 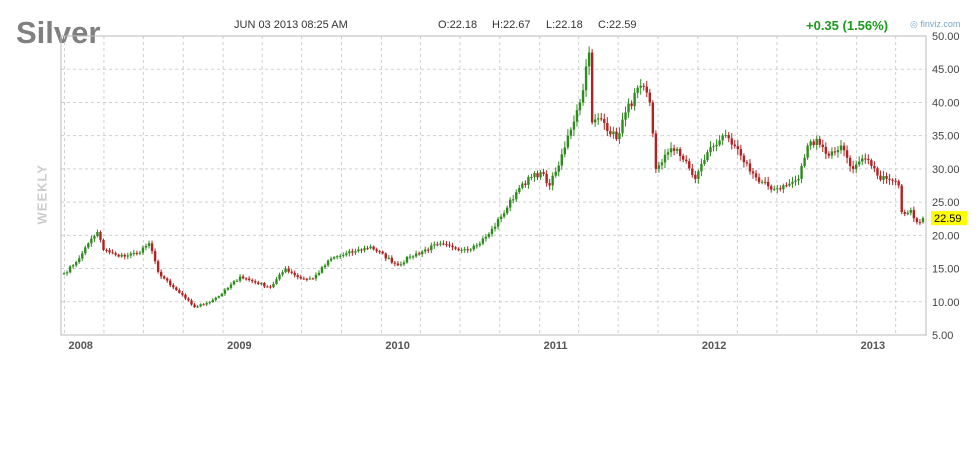 What do you see at coordinates (847, 25) in the screenshot?
I see `price-change: +0.35 (1.56%)` at bounding box center [847, 25].